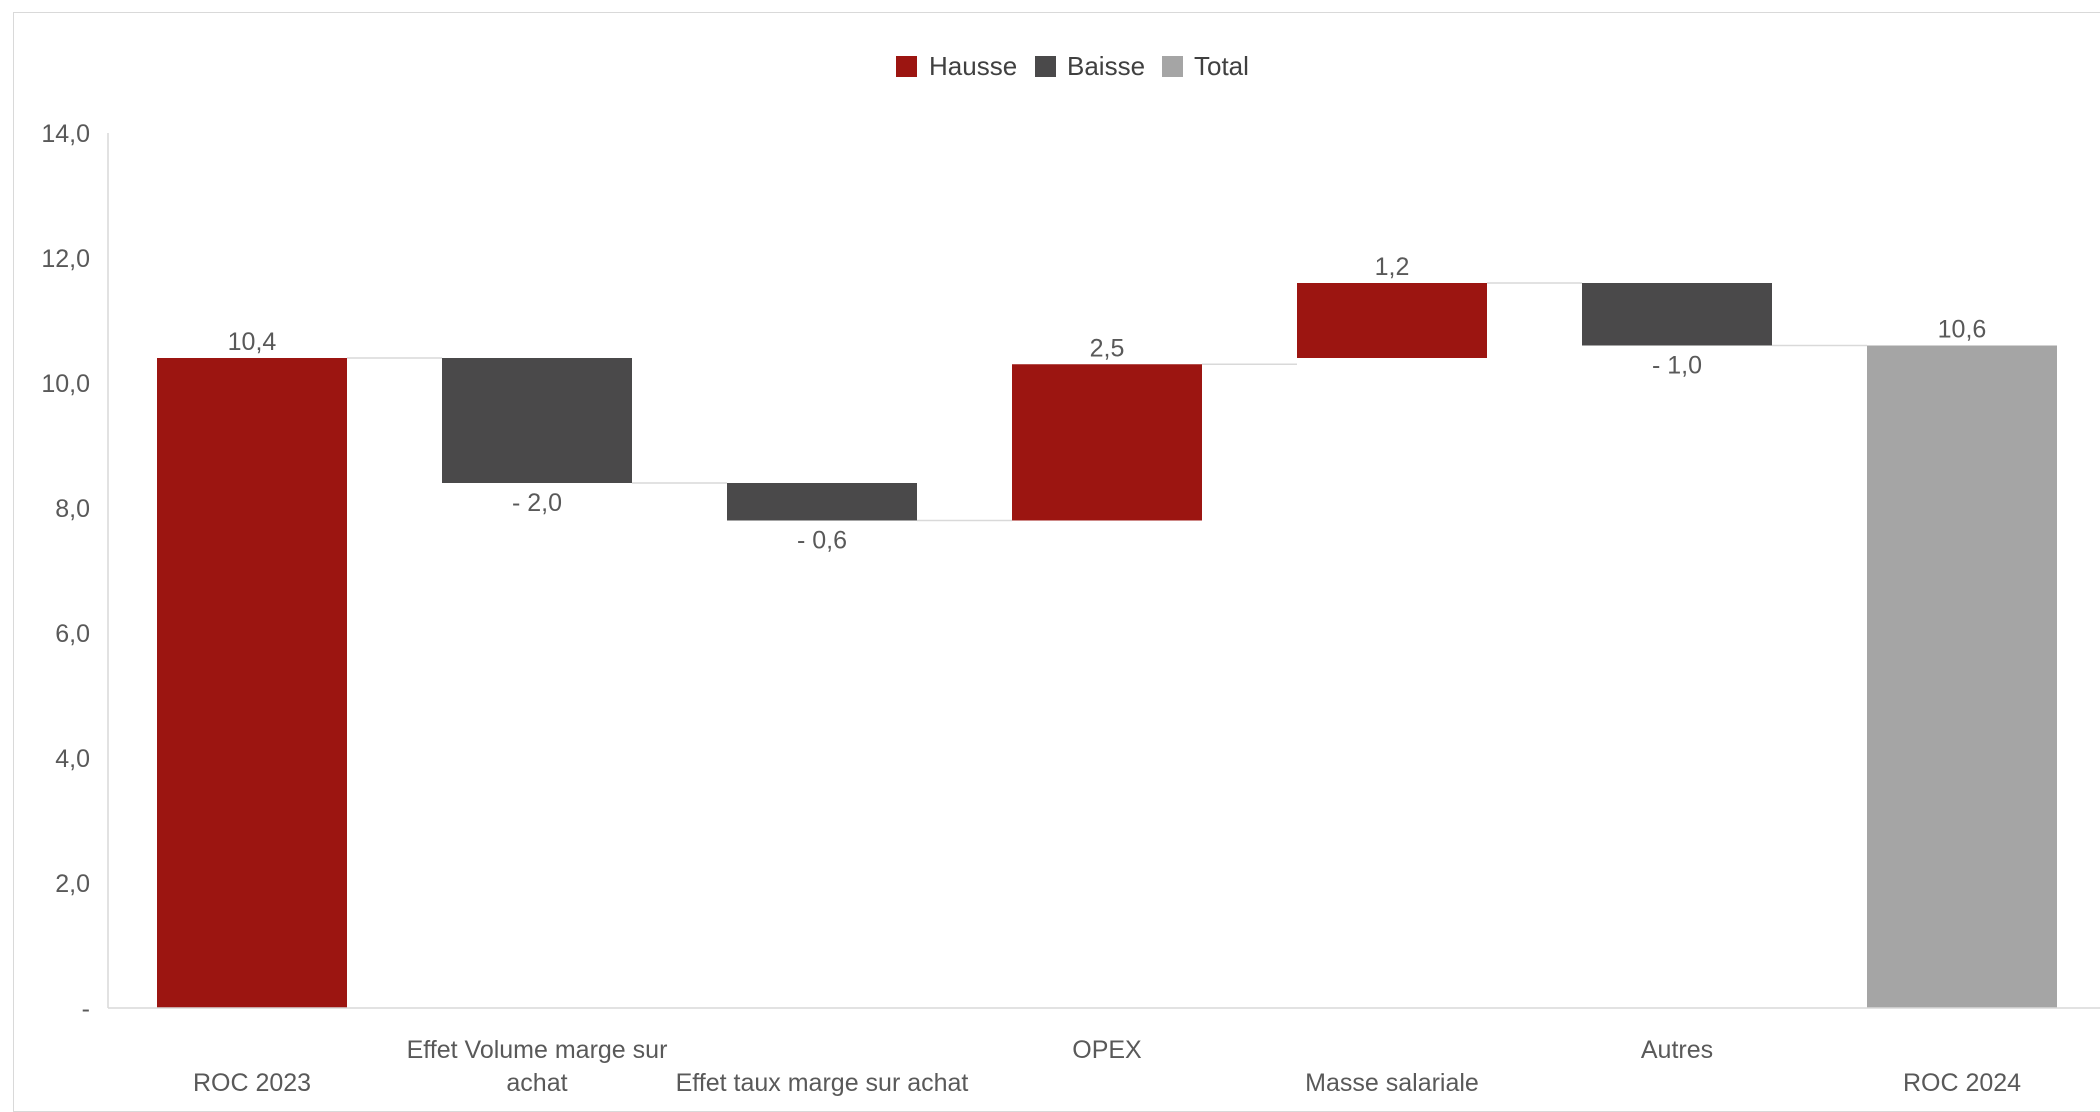  I want to click on data-label: - 1,0, so click(1677, 366).